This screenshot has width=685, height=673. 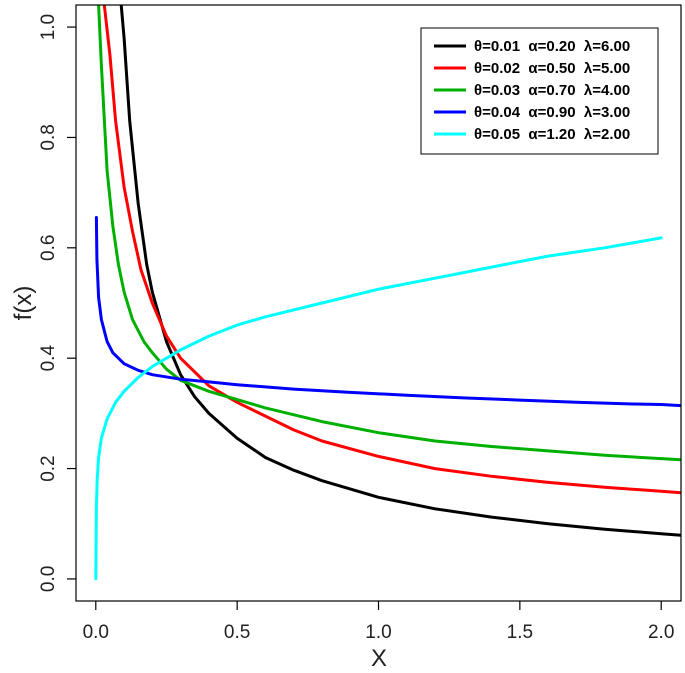 I want to click on legend-label-5: θ=0.05 α=1.20 λ=2.00, so click(x=552, y=134).